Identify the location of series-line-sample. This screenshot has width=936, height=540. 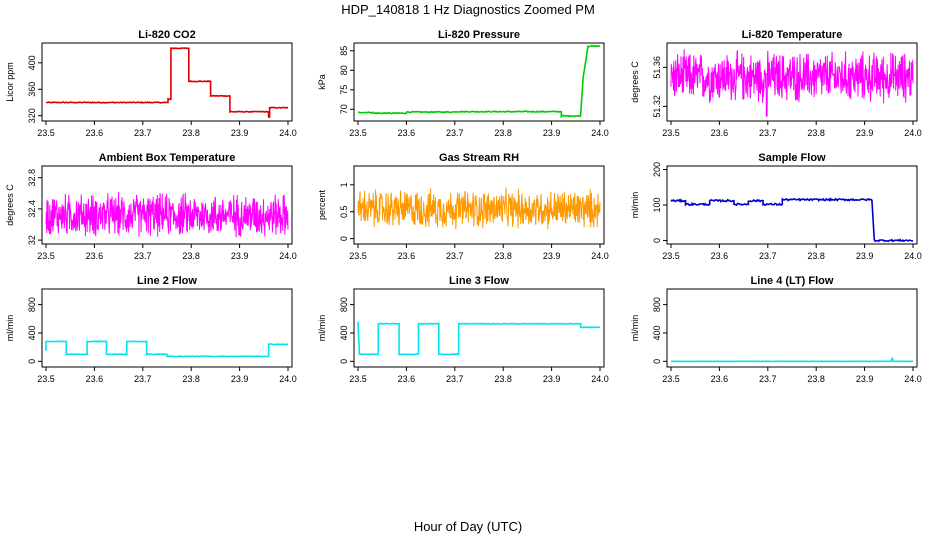
(792, 220).